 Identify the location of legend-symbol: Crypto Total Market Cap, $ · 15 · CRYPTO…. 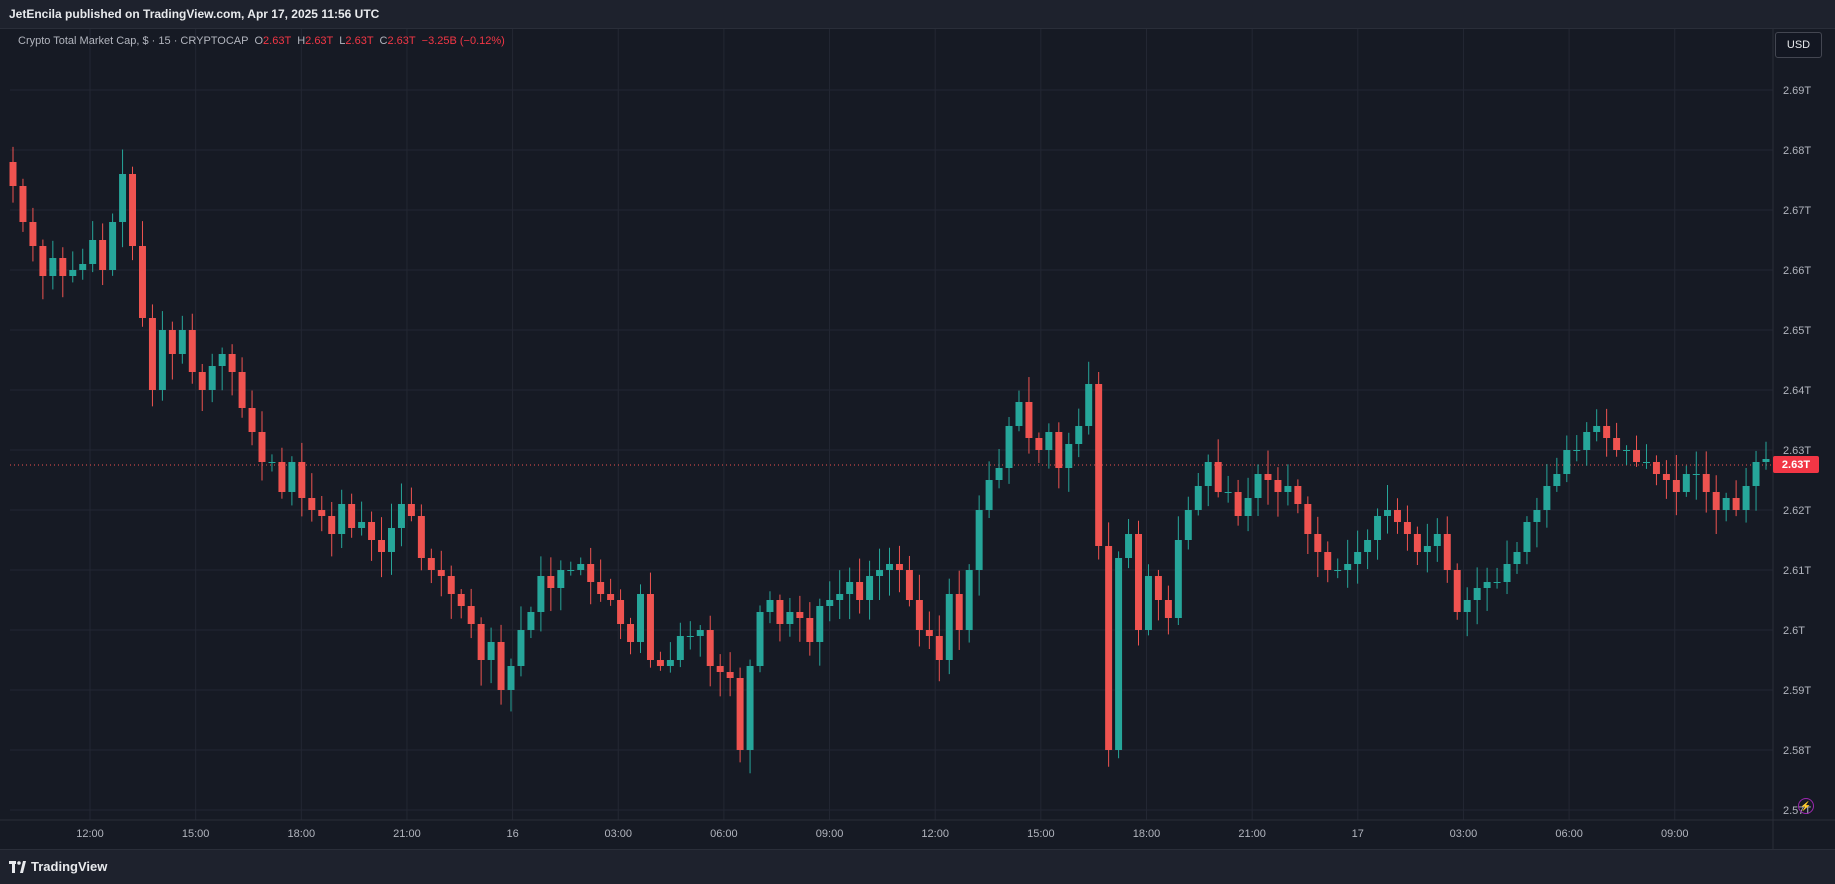
(133, 41).